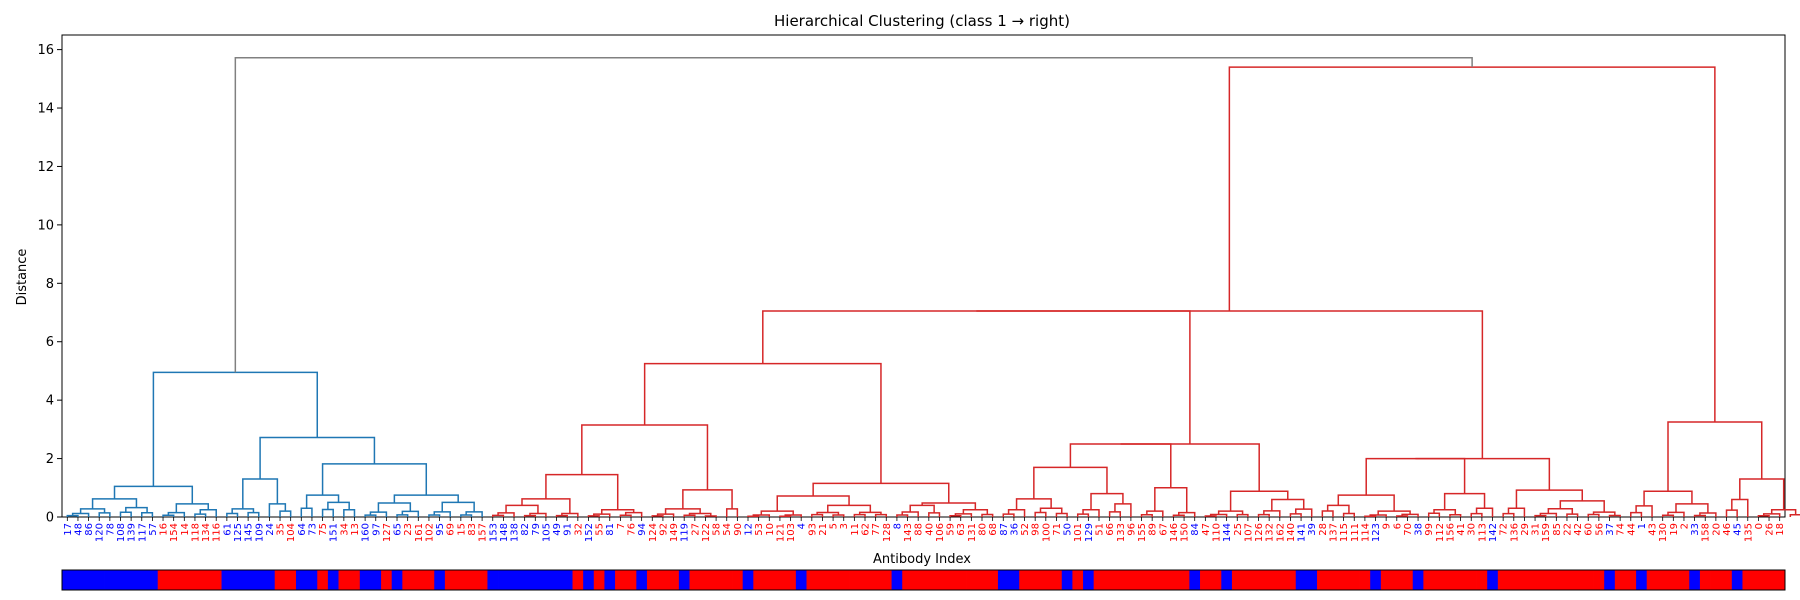 The width and height of the screenshot is (1800, 600). Describe the element at coordinates (1578, 529) in the screenshot. I see `leaf-label: 42` at that location.